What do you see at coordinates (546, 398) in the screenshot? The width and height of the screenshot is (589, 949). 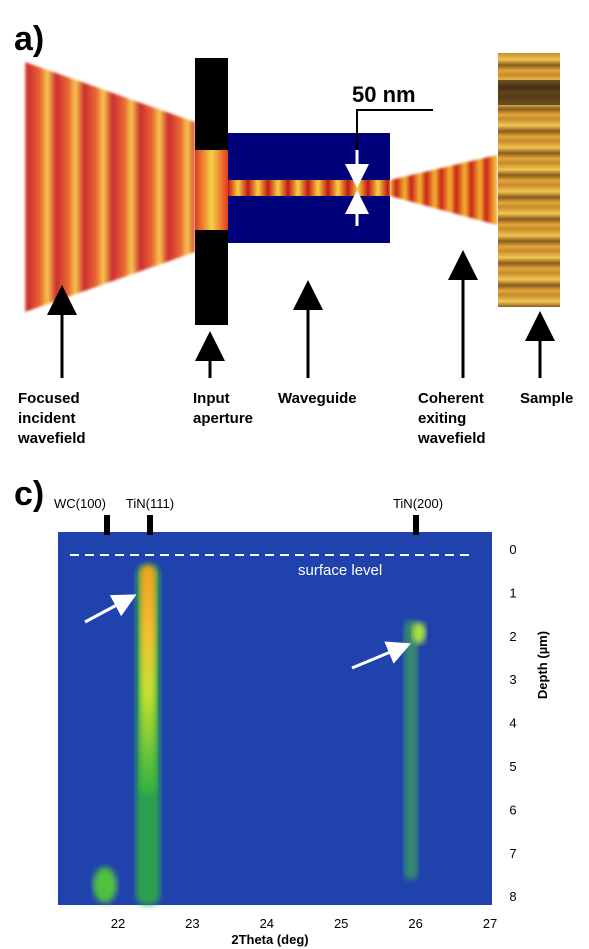 I see `component-label: Sample` at bounding box center [546, 398].